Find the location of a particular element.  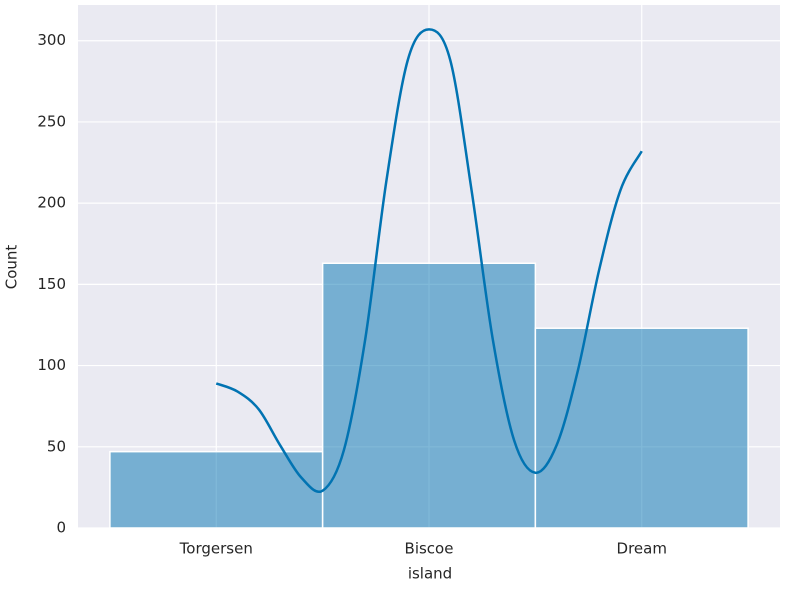

x-axis-label: island is located at coordinates (430, 574).